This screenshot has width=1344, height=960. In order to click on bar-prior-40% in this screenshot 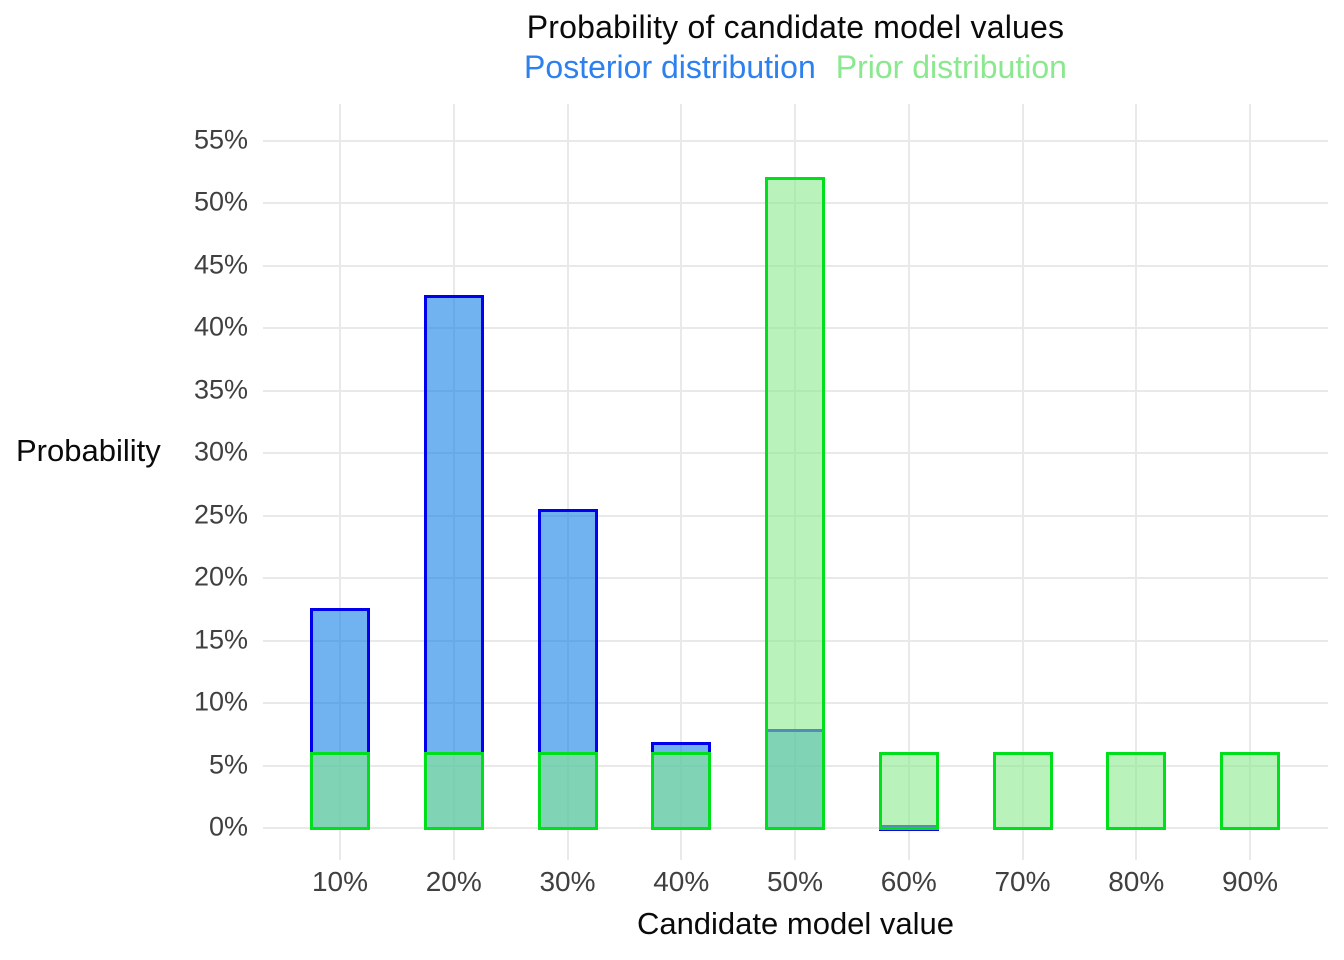, I will do `click(681, 790)`.